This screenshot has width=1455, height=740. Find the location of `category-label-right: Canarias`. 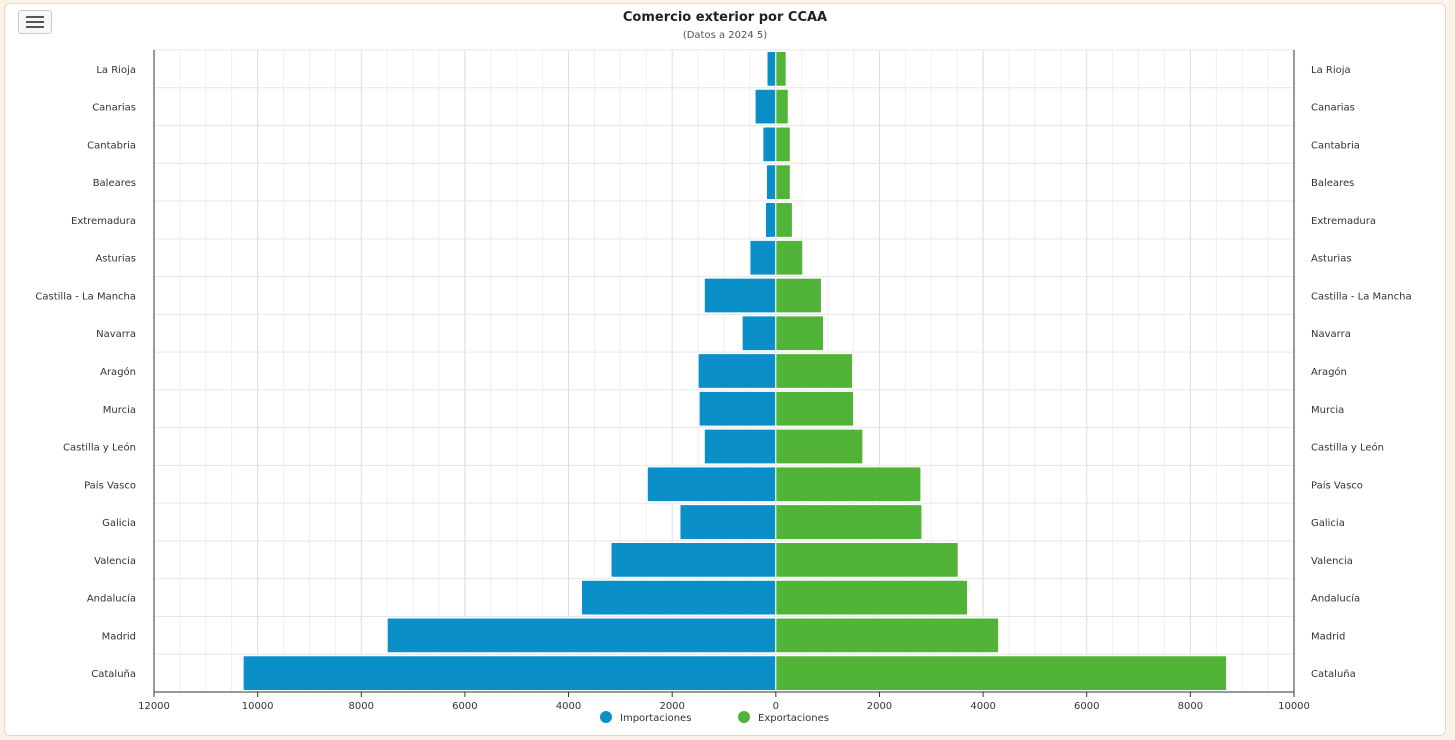

category-label-right: Canarias is located at coordinates (1333, 108).